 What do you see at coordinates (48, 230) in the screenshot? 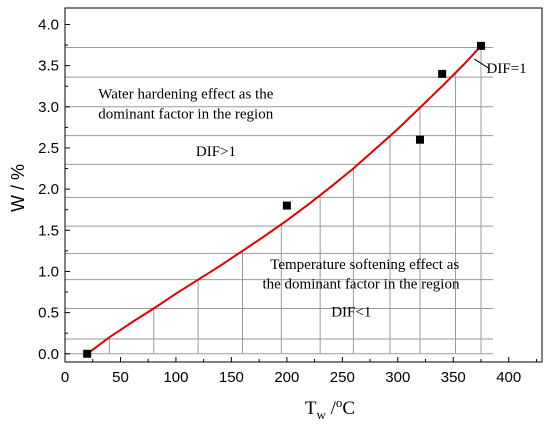
I see `y-tick-label-3: 1.5` at bounding box center [48, 230].